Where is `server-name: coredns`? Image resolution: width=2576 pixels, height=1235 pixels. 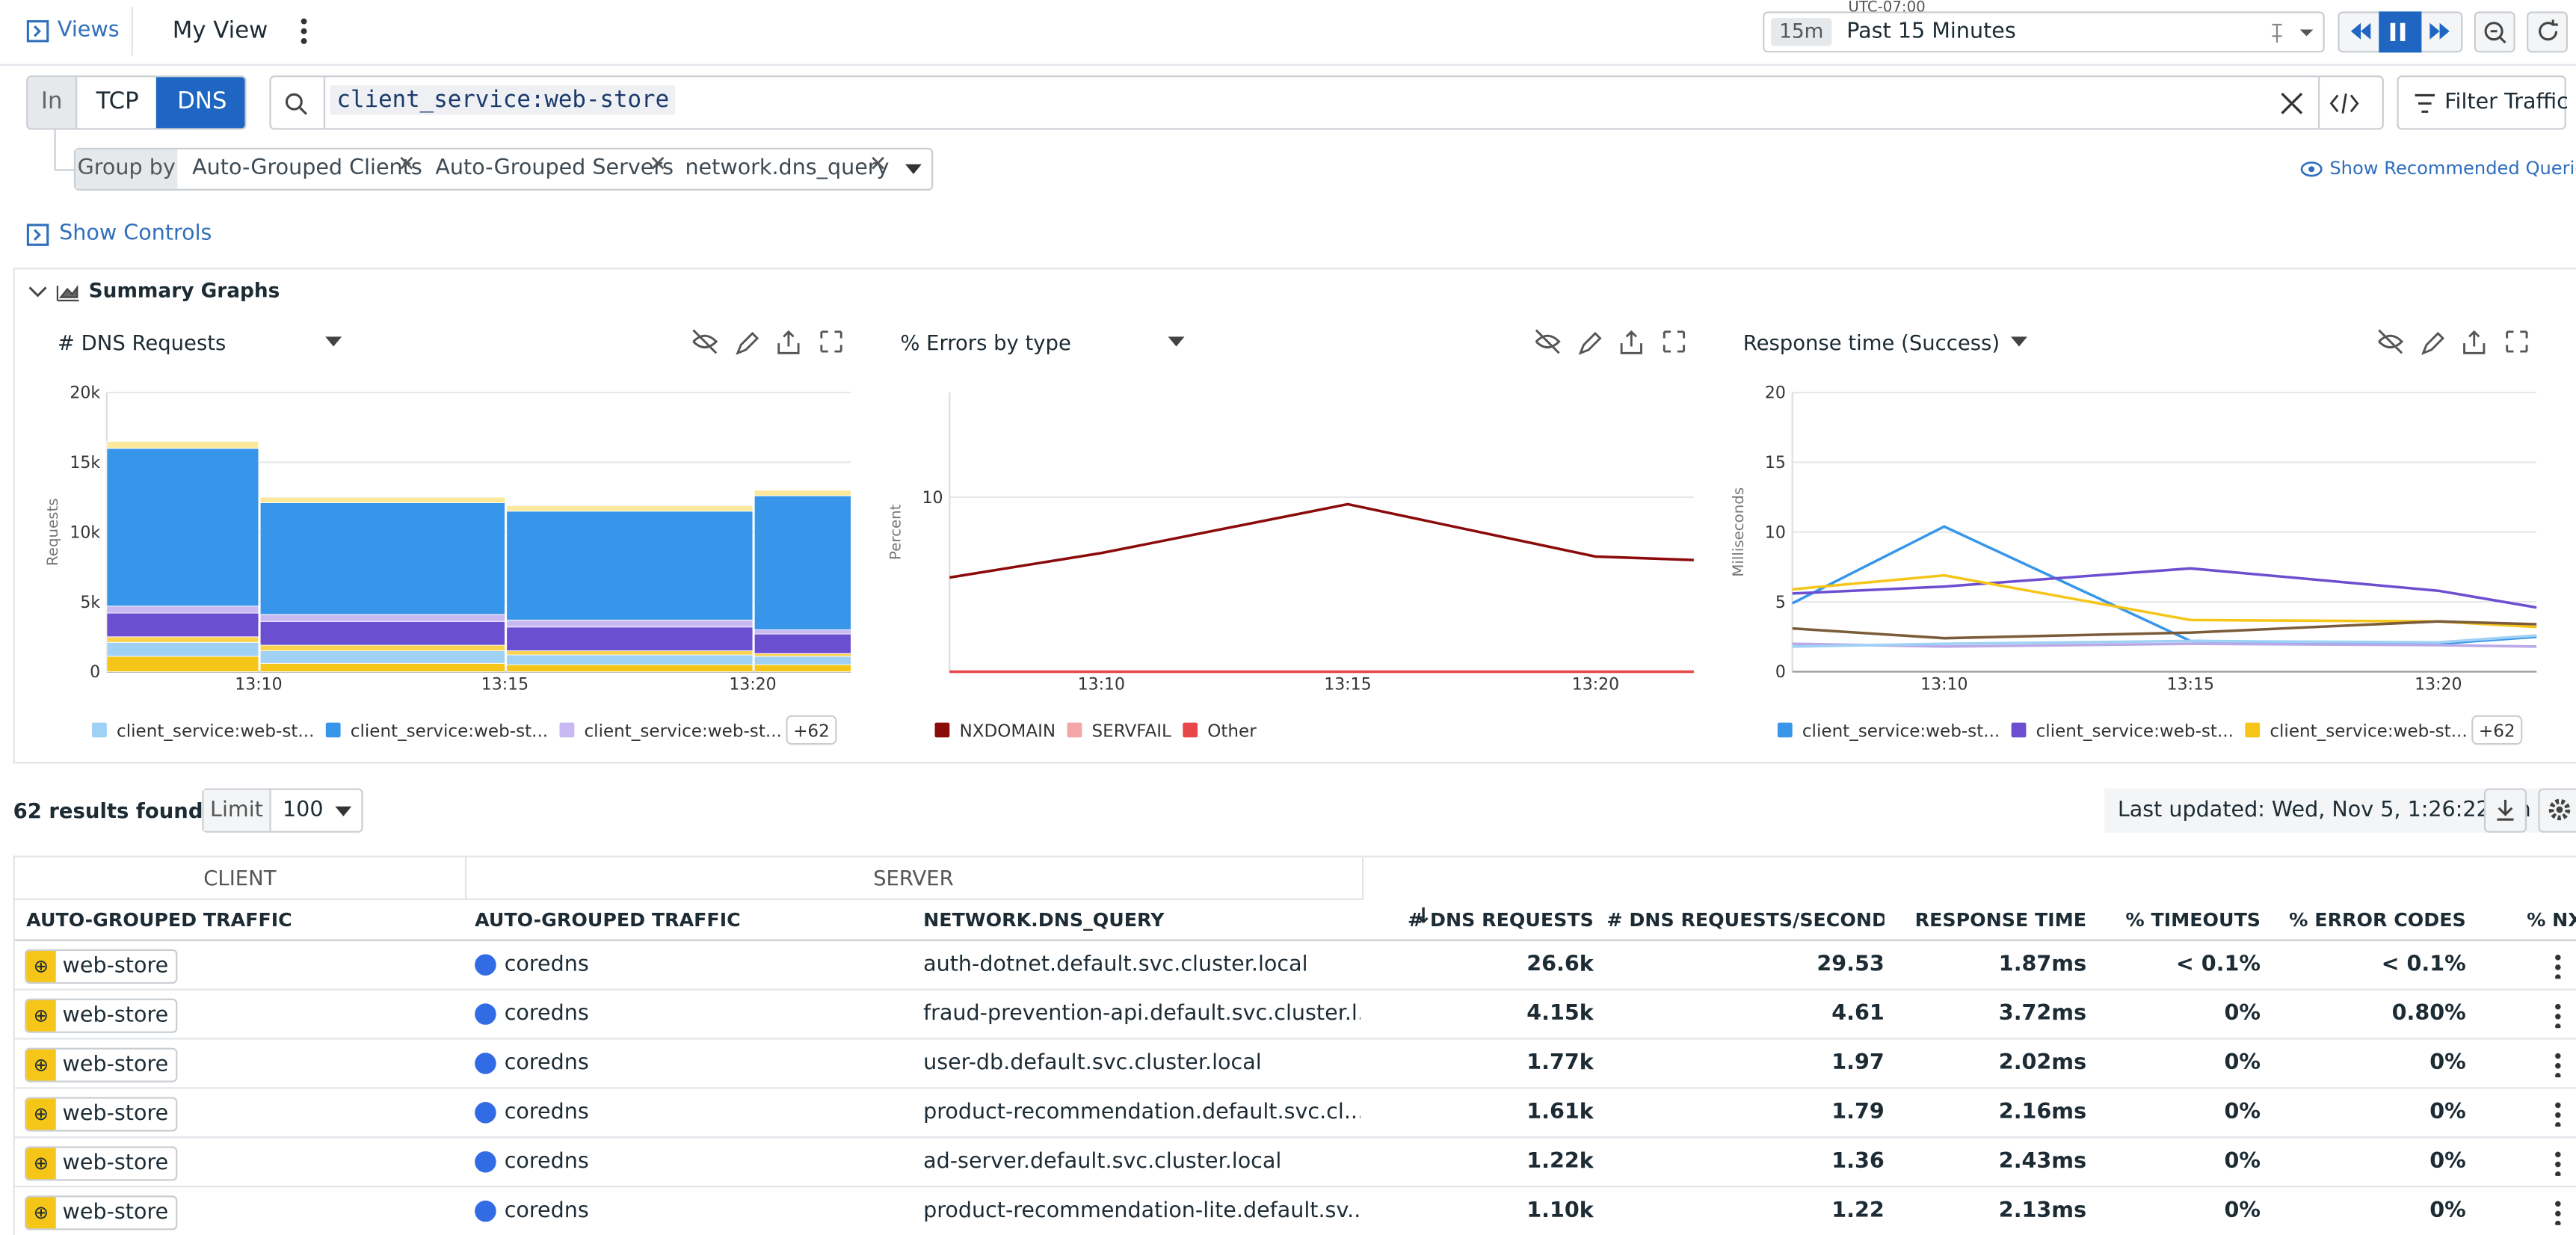 server-name: coredns is located at coordinates (546, 1161).